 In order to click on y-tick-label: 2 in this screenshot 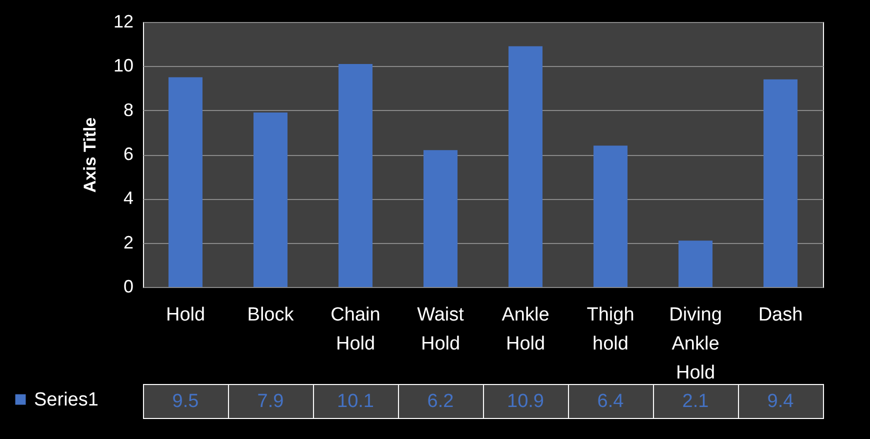, I will do `click(128, 242)`.